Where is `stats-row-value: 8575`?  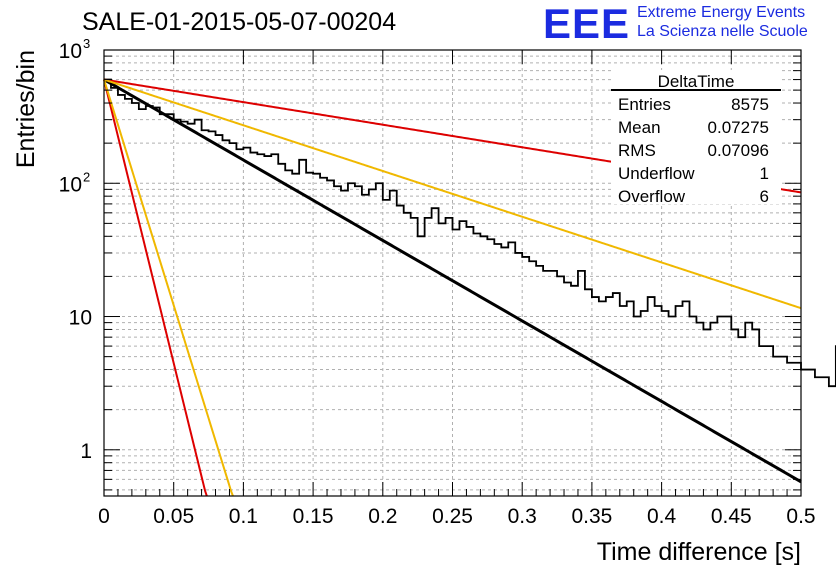 stats-row-value: 8575 is located at coordinates (750, 104).